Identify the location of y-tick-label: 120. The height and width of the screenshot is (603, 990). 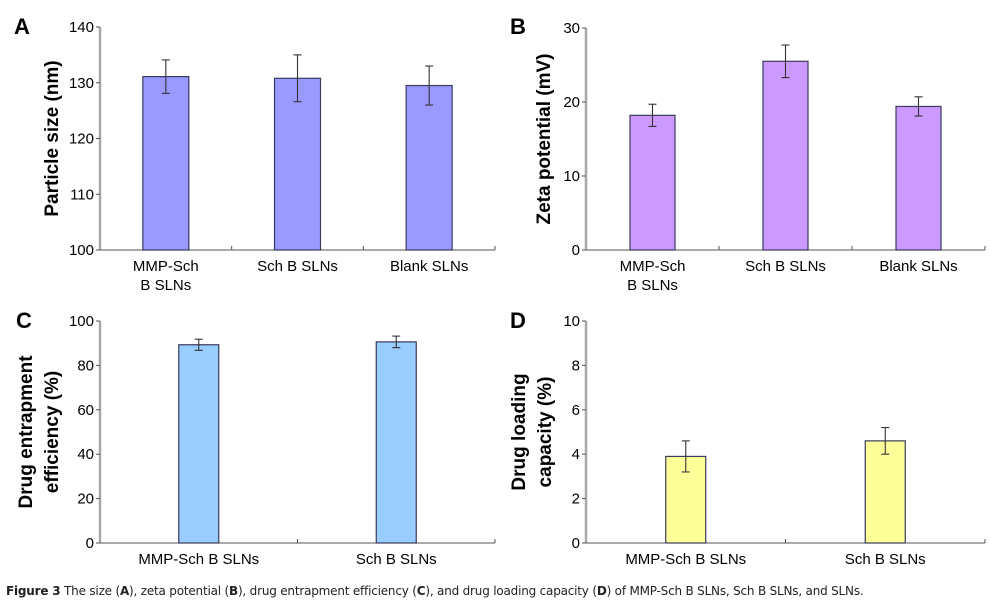
(81, 139).